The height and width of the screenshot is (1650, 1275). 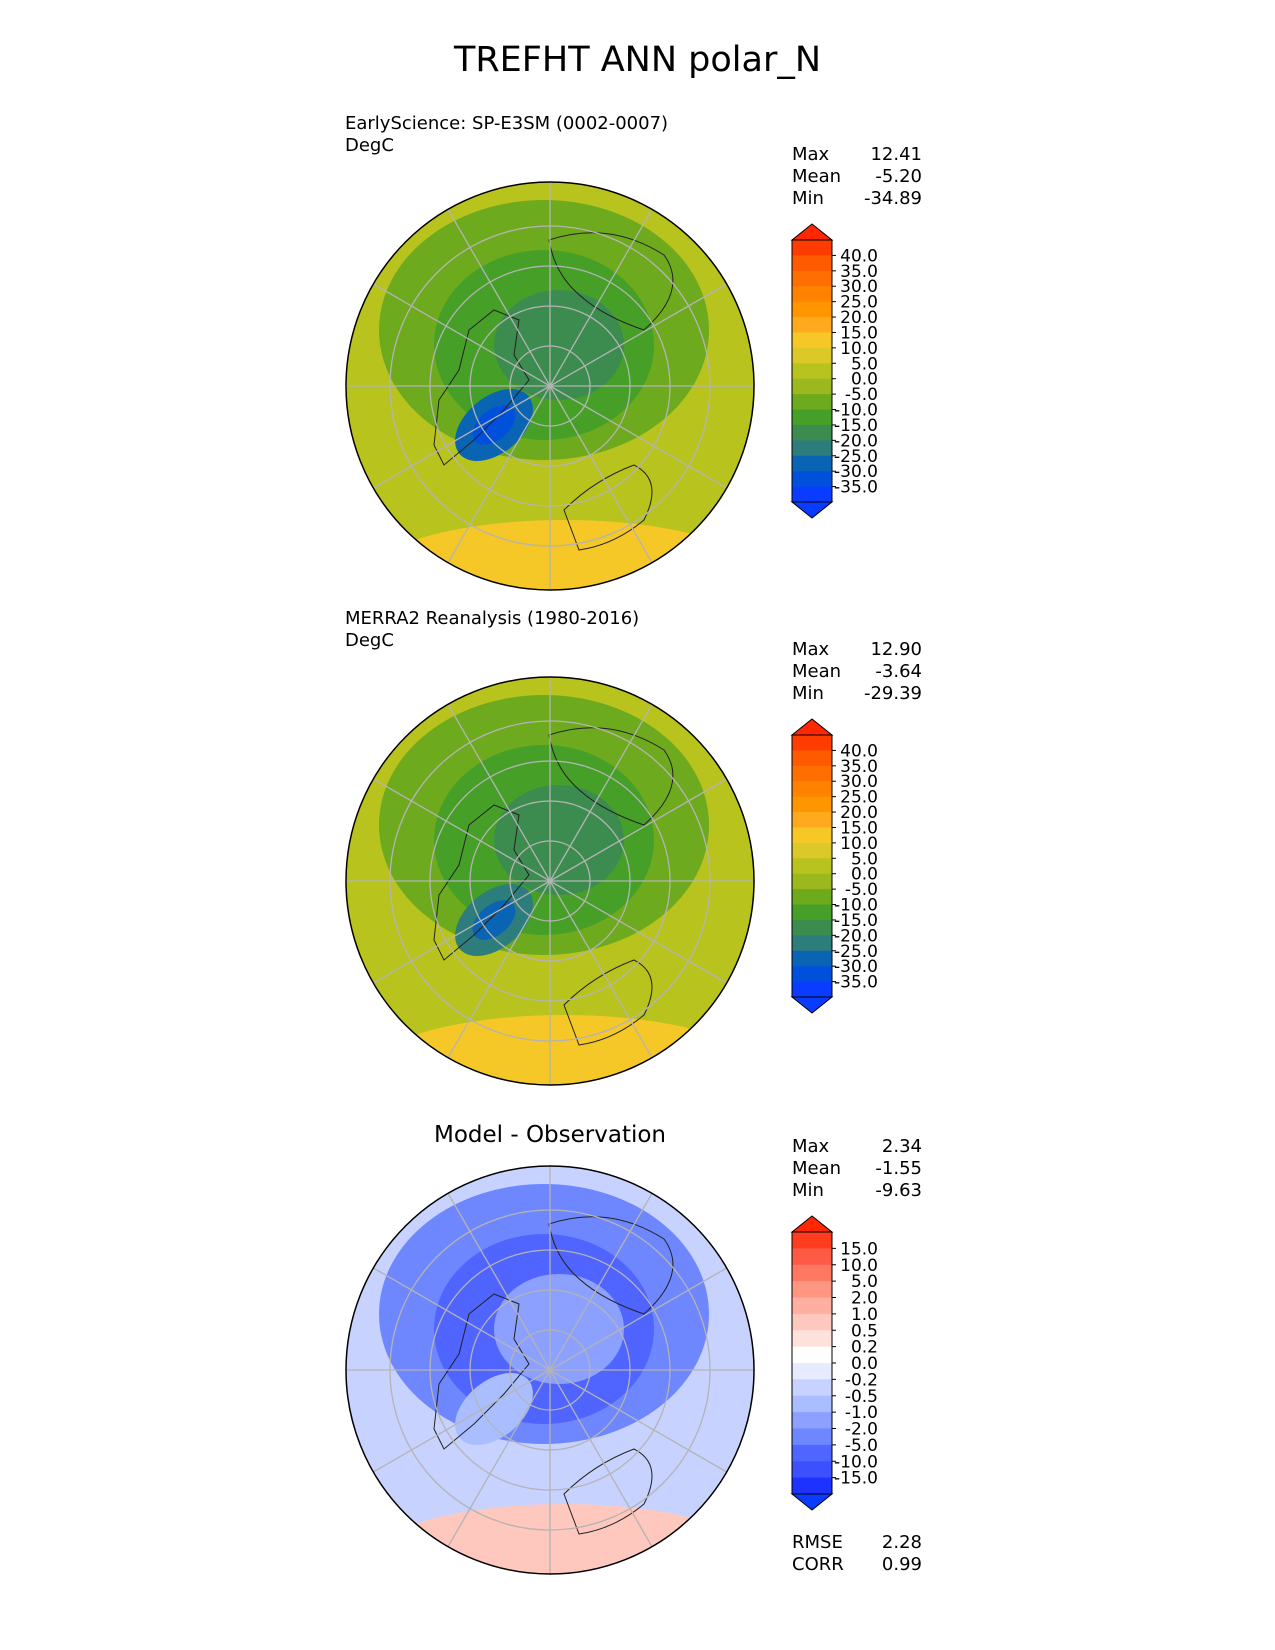 I want to click on units-label: DegC, so click(x=369, y=145).